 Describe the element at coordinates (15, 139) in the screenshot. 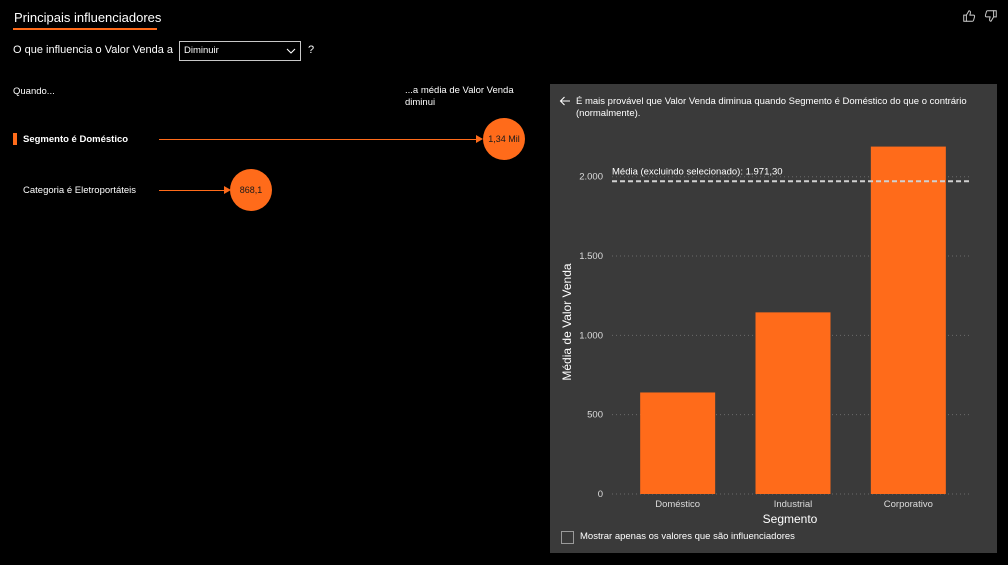

I see `selected-indicator` at that location.